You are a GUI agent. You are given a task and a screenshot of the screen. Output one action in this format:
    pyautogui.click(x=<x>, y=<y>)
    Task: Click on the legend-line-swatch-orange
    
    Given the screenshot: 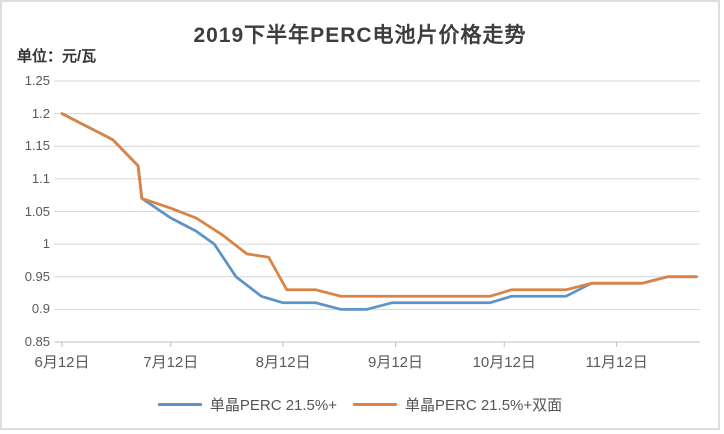 What is the action you would take?
    pyautogui.click(x=375, y=404)
    